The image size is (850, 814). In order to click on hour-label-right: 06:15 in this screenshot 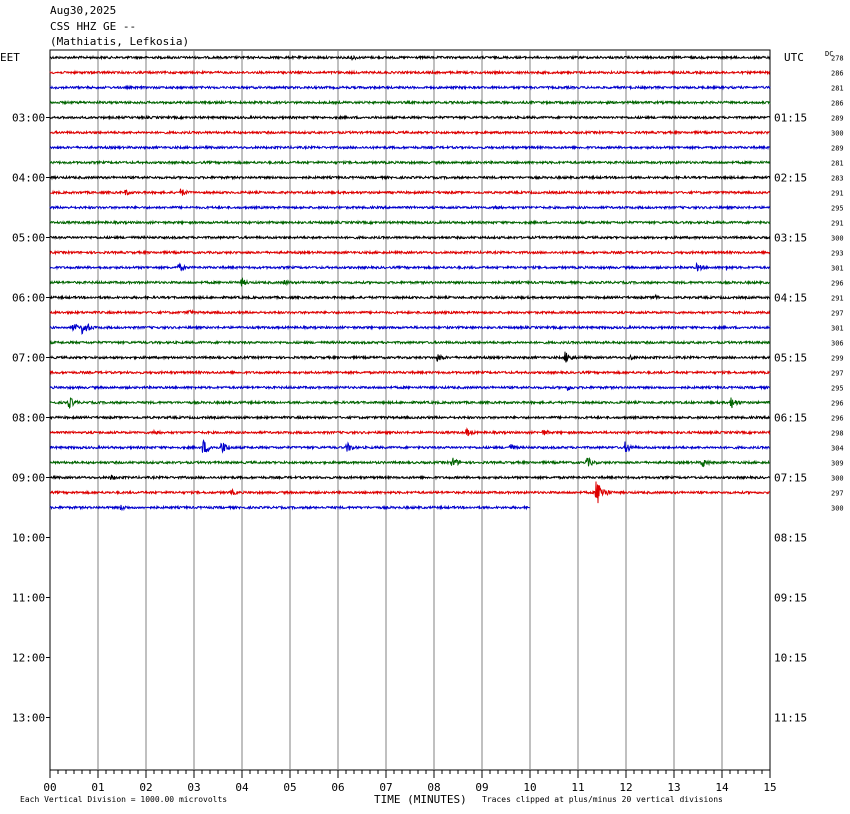, I will do `click(790, 418)`.